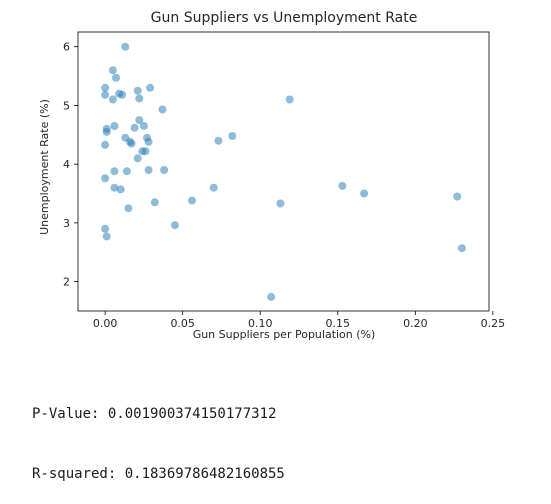  Describe the element at coordinates (493, 323) in the screenshot. I see `x-tick-label: 0.25` at that location.